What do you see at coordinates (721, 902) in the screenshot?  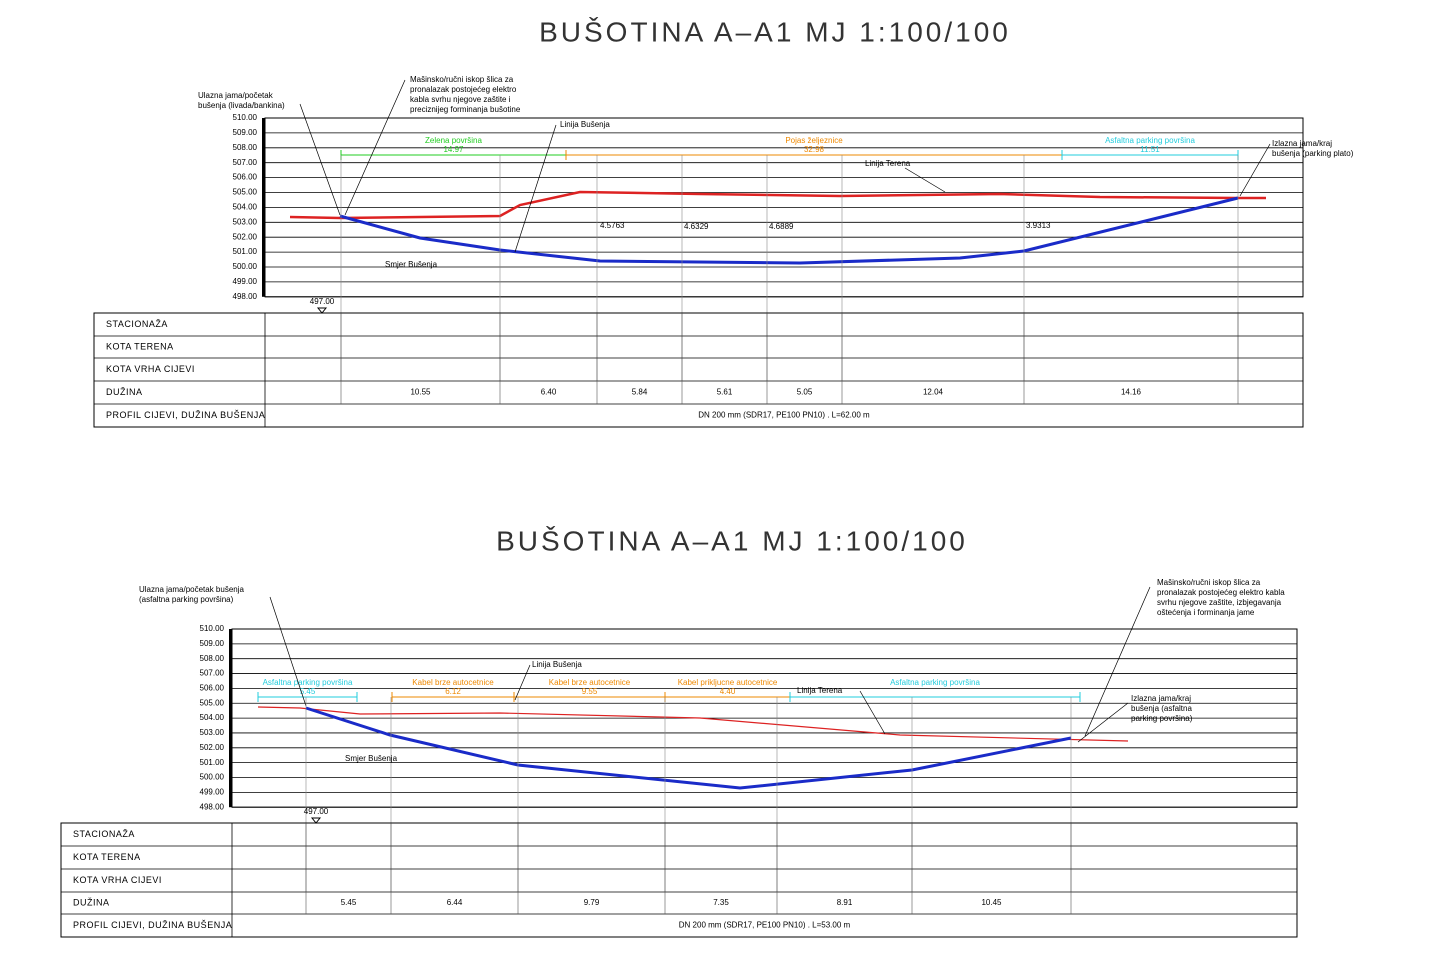 I see `length-value: 7.35` at bounding box center [721, 902].